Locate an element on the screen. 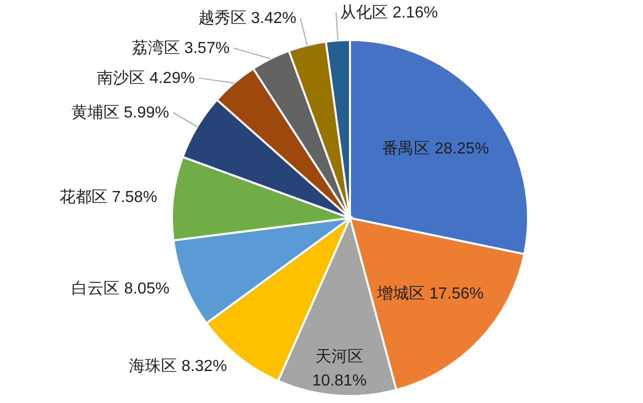  slice-label: 增城区 17.56% is located at coordinates (430, 293).